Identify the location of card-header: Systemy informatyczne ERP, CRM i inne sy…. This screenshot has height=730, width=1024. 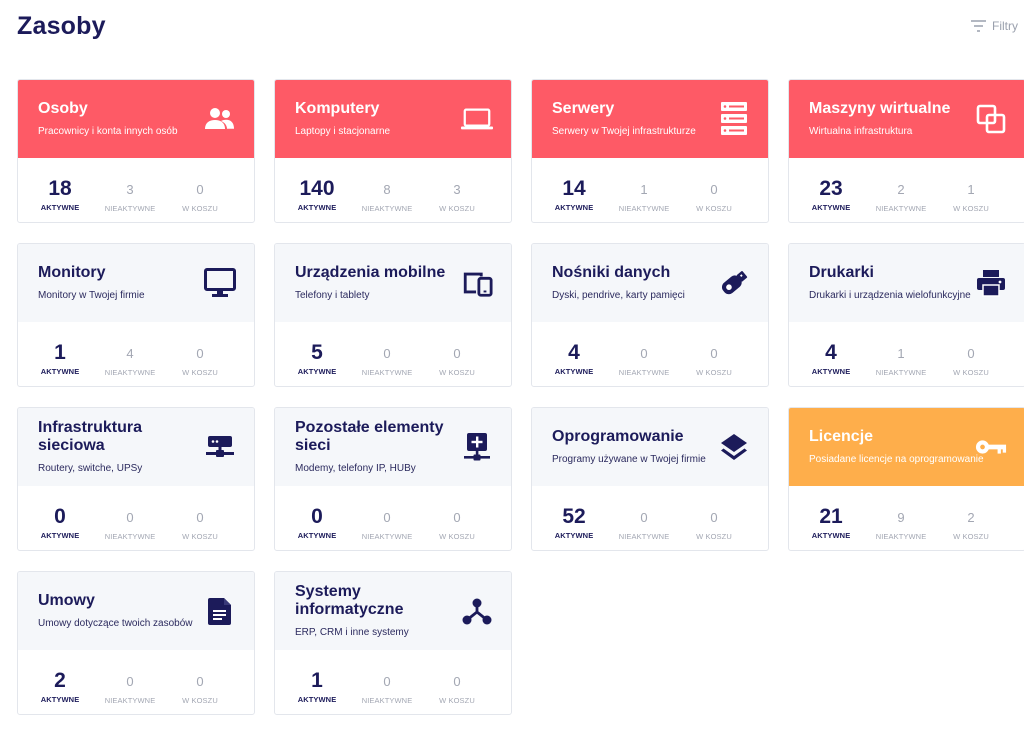
(393, 611).